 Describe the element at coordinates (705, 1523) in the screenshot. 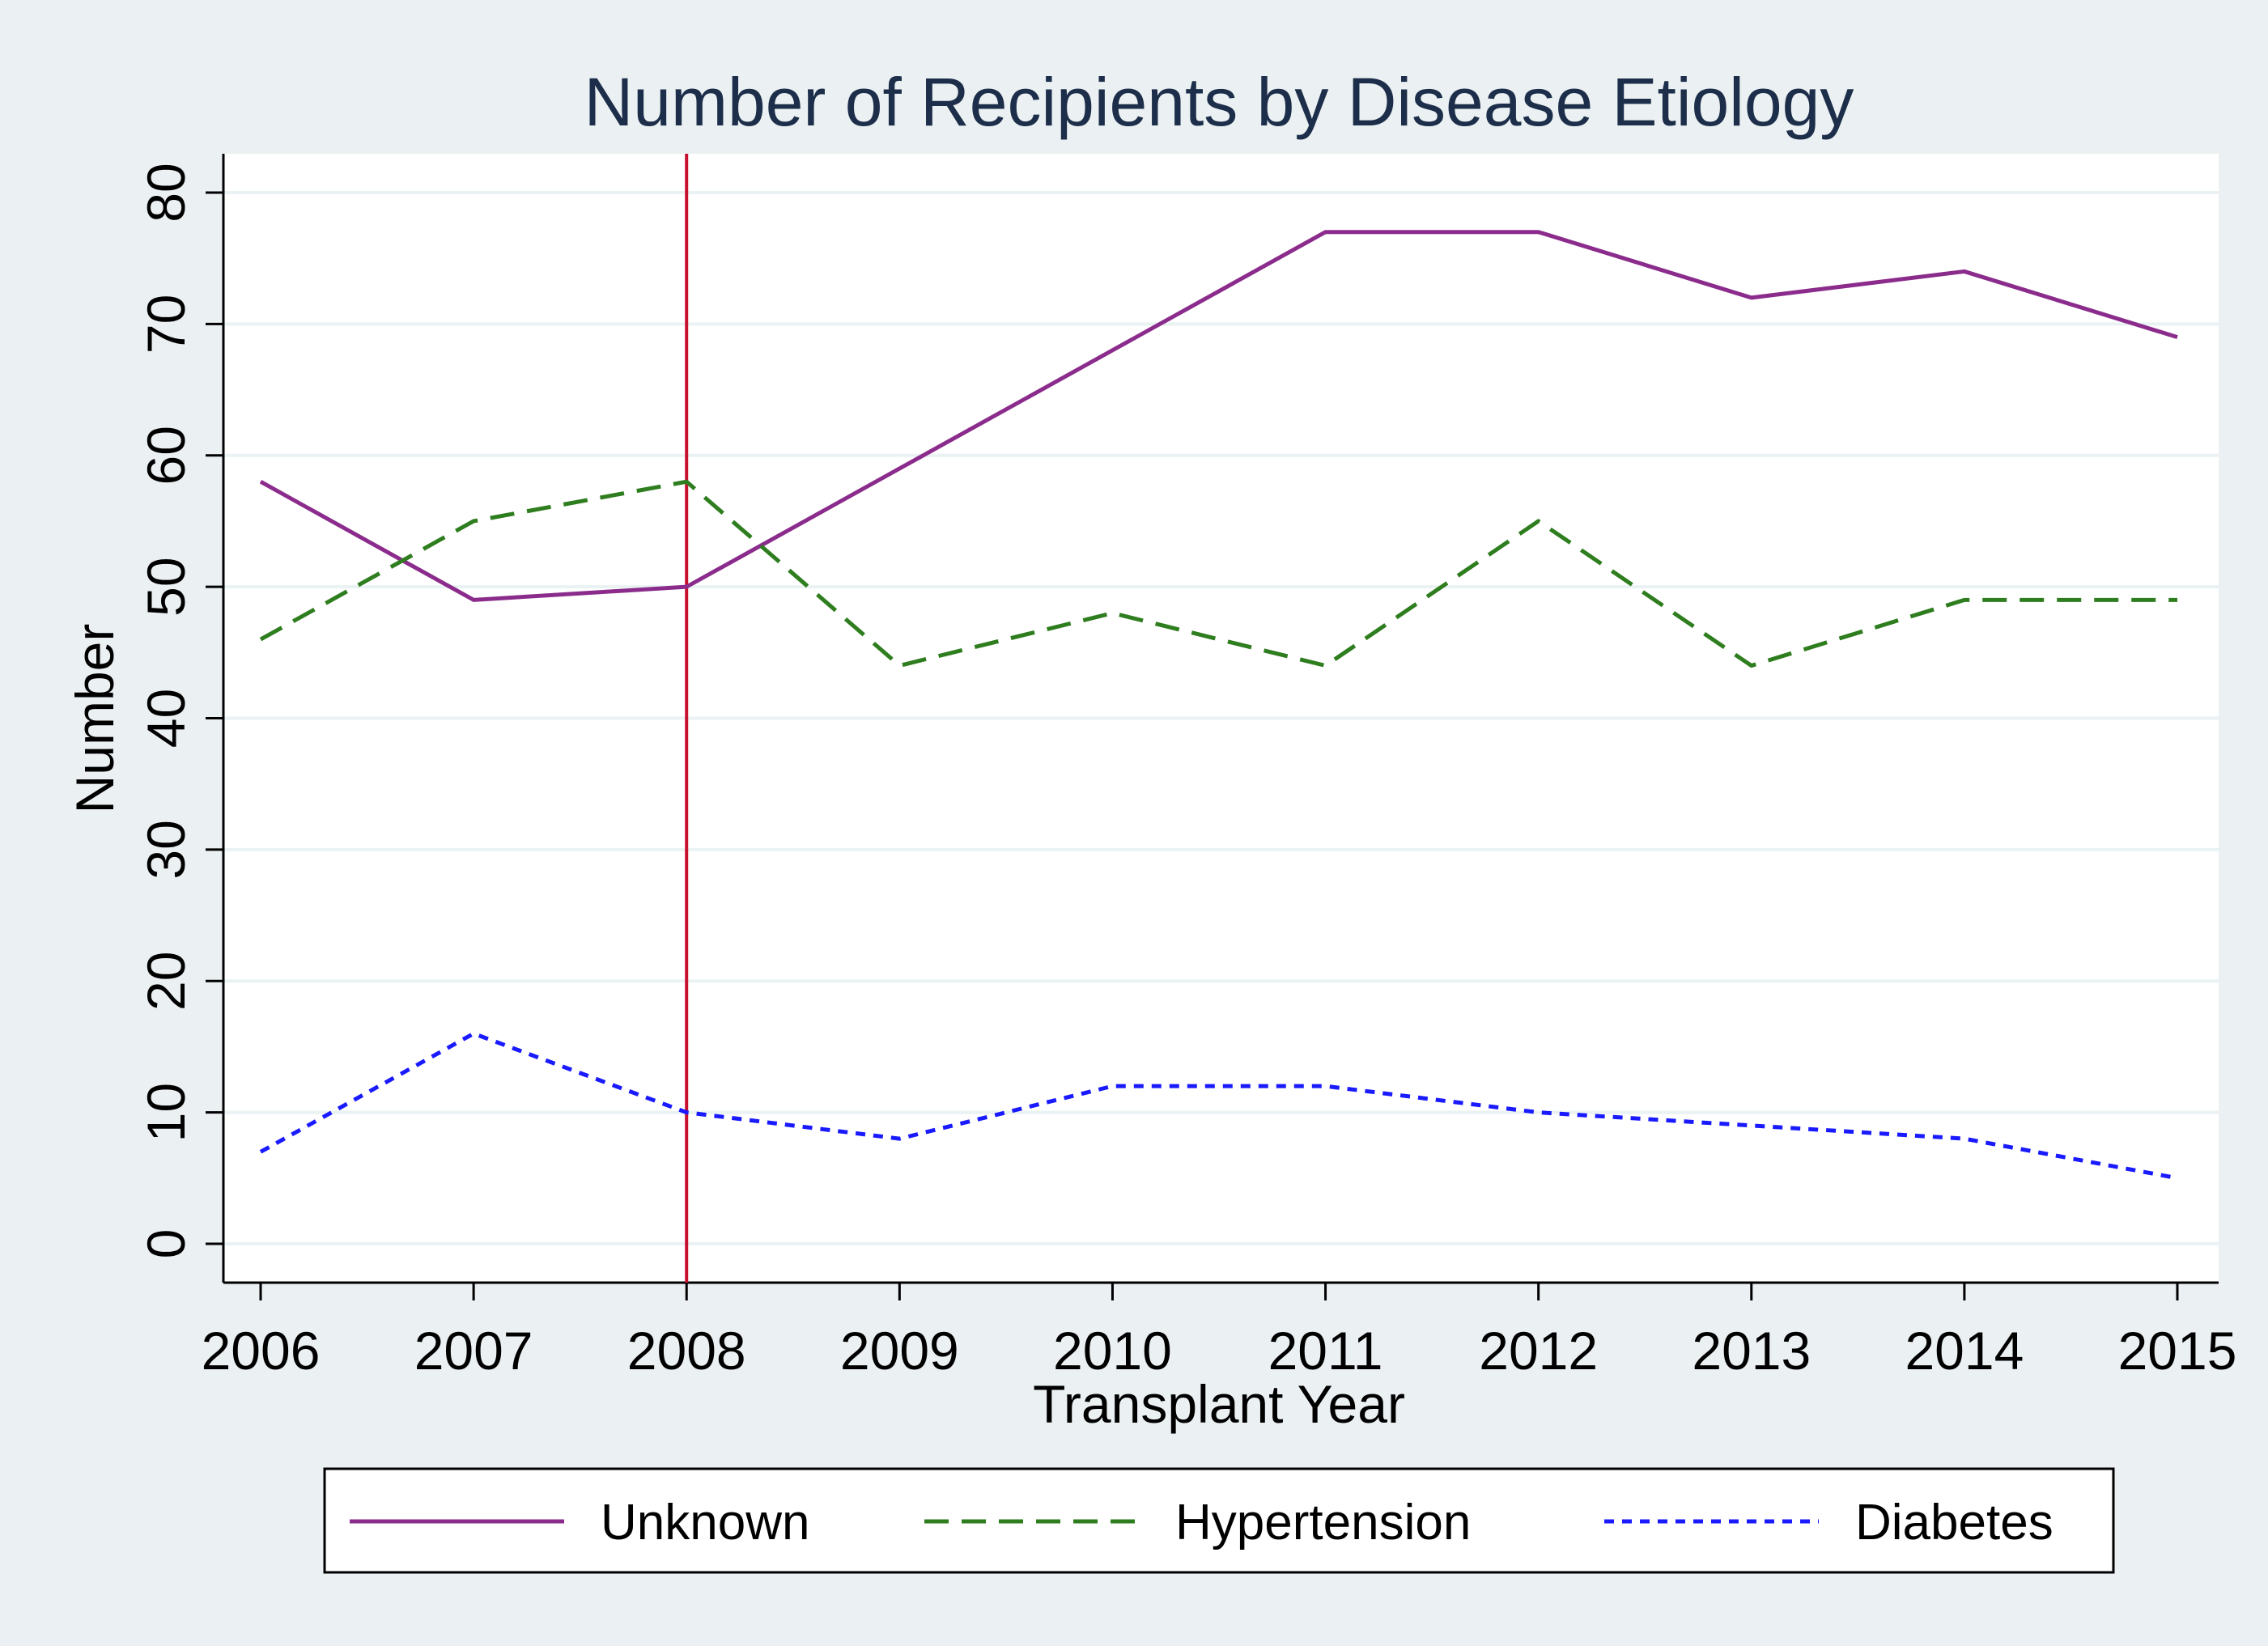

I see `legend-label-unknown: Unknown` at that location.